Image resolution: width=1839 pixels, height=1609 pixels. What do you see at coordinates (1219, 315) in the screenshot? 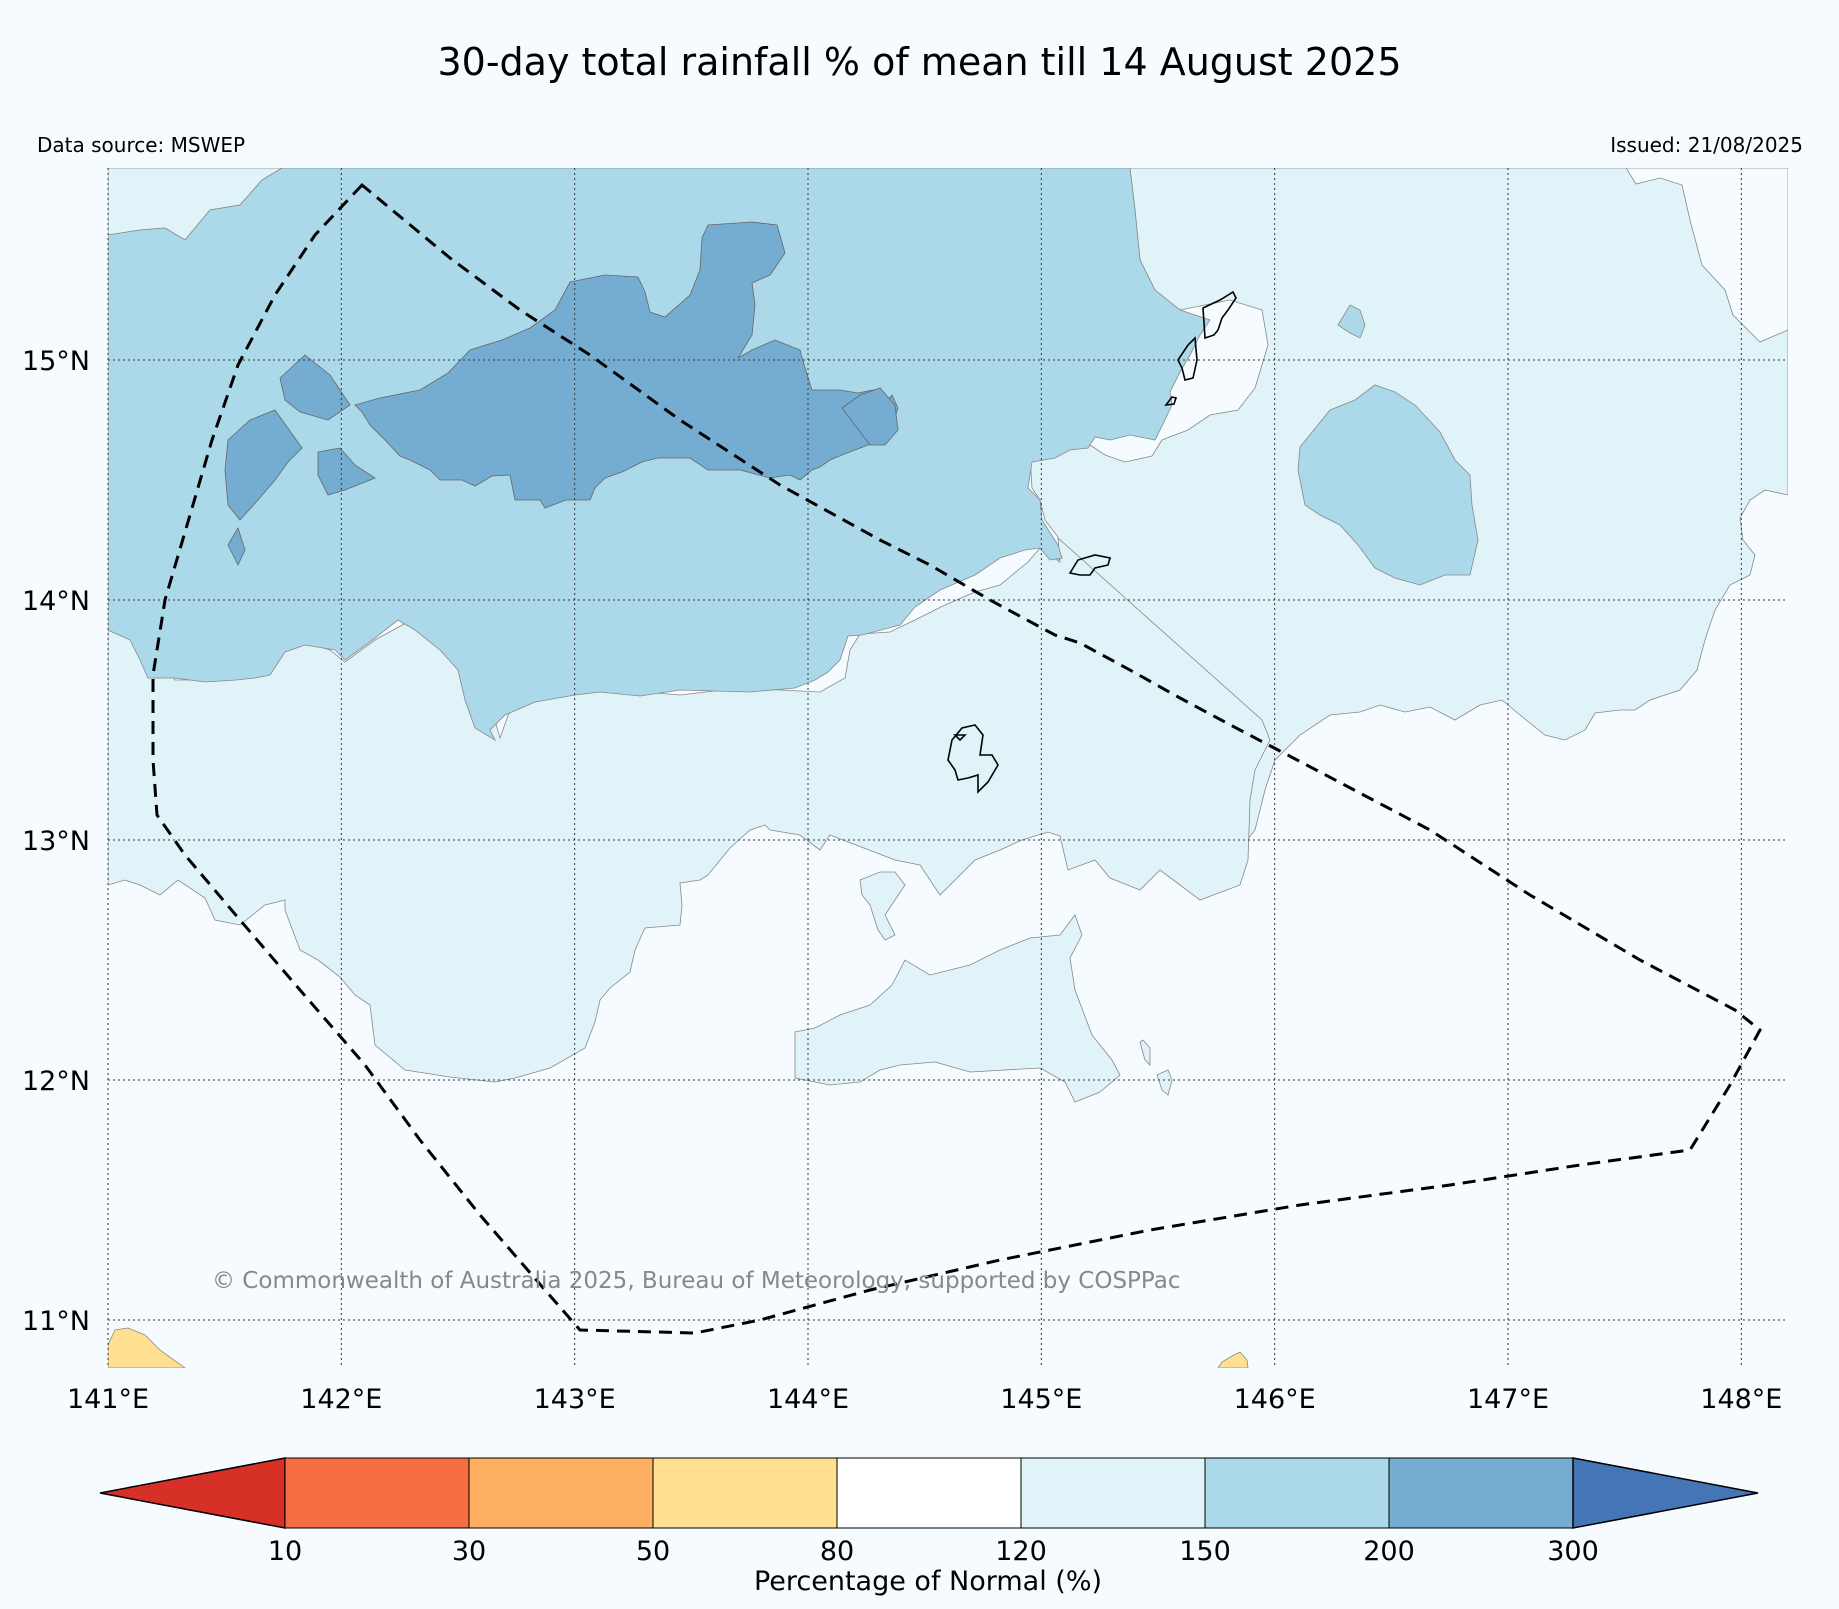
I see `island-anatahan` at bounding box center [1219, 315].